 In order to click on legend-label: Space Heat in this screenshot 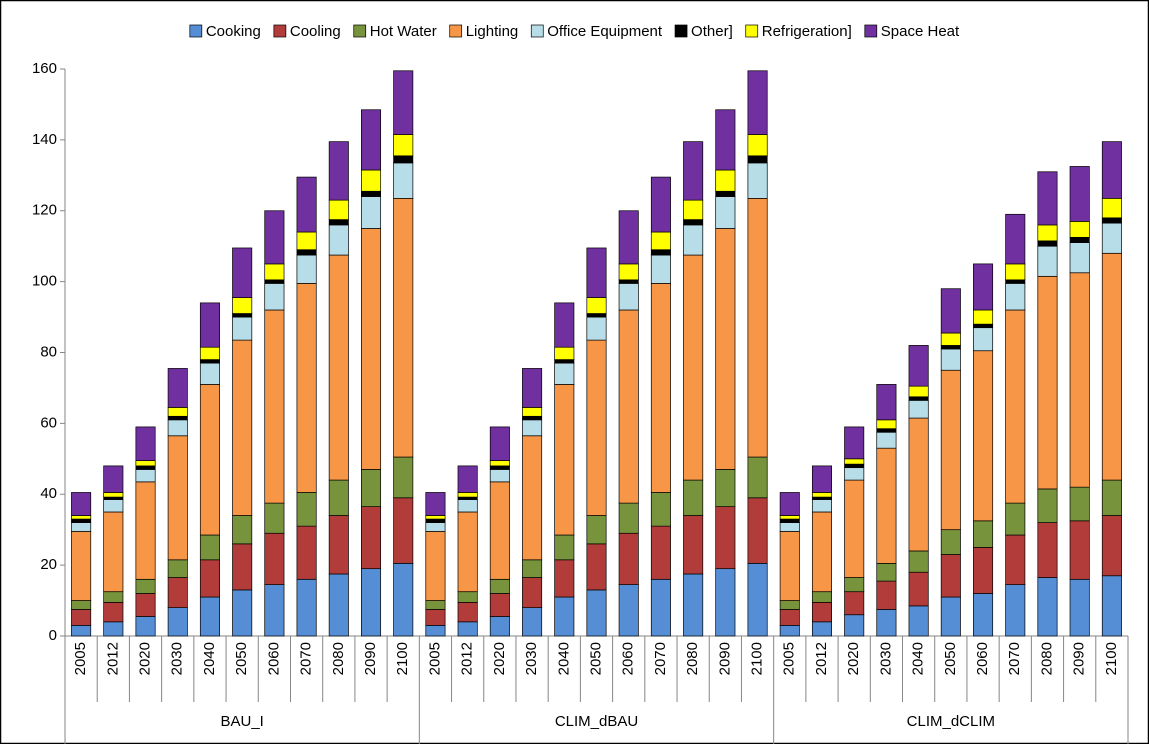, I will do `click(920, 31)`.